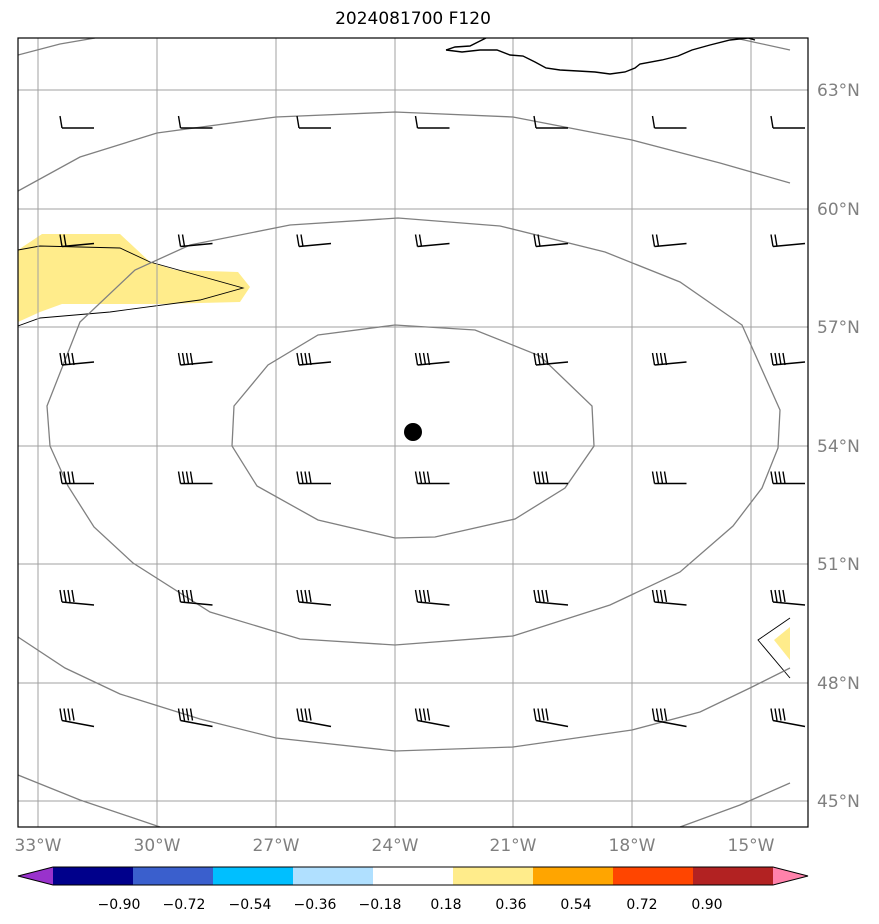 The height and width of the screenshot is (924, 879). Describe the element at coordinates (838, 802) in the screenshot. I see `lat-label: 45°N` at that location.